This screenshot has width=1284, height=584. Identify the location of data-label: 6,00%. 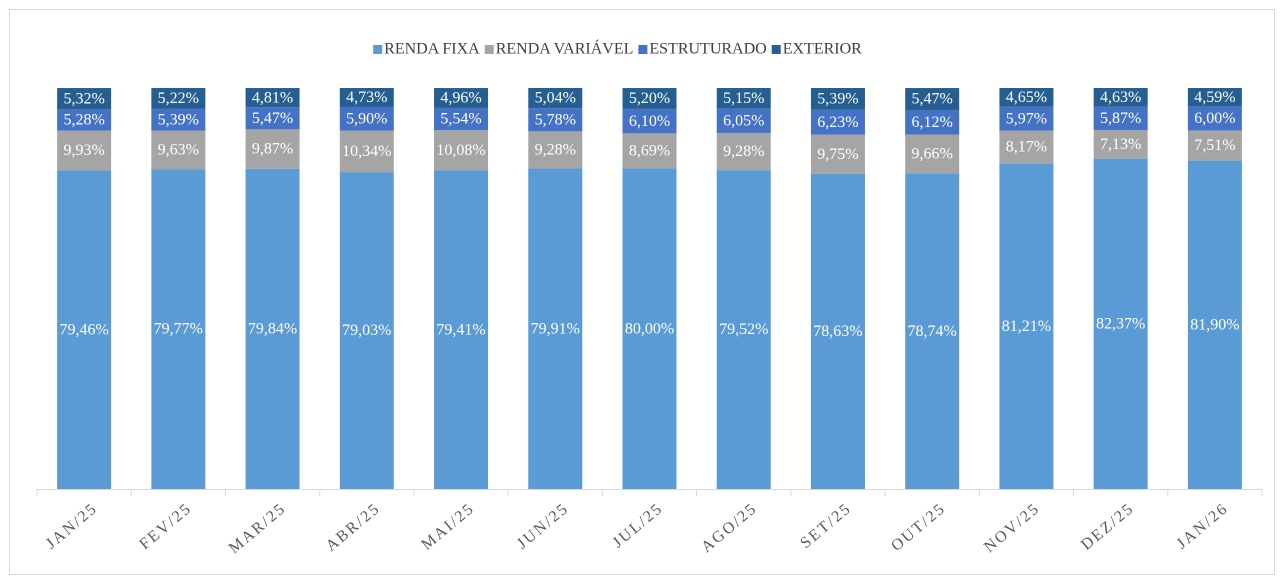
(1214, 118).